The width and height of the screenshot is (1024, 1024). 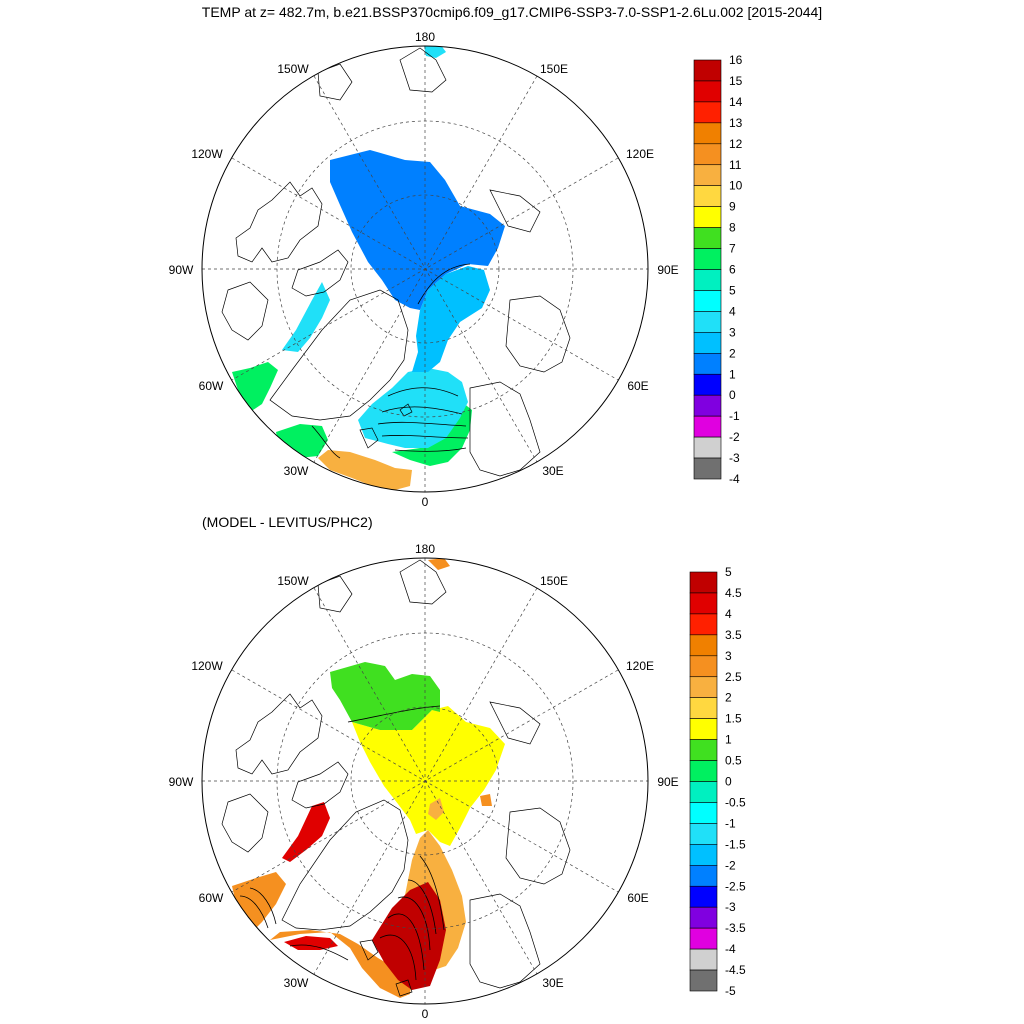 I want to click on top-colorbar-tick-label: 0, so click(x=732, y=395).